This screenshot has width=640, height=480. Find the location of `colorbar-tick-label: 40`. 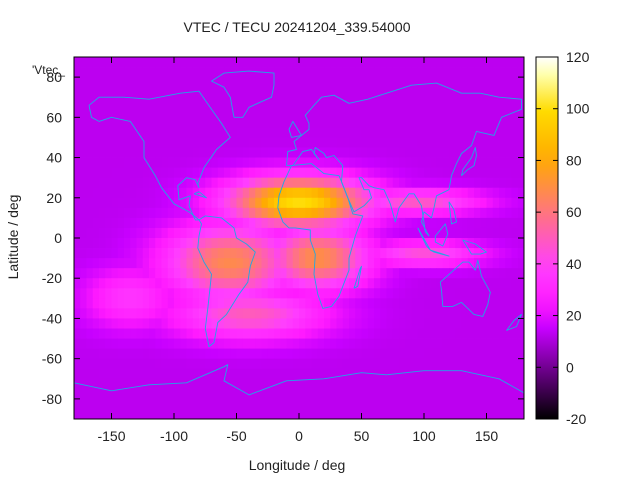

colorbar-tick-label: 40 is located at coordinates (574, 264).